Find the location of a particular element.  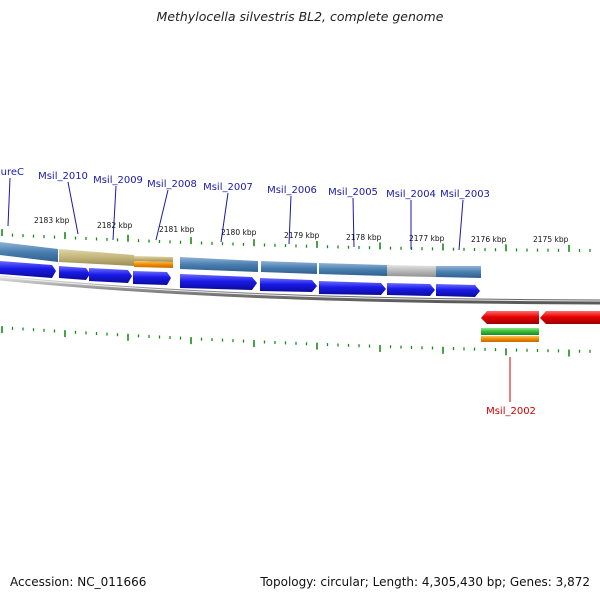

scale-label: 2179 kbp is located at coordinates (302, 235).